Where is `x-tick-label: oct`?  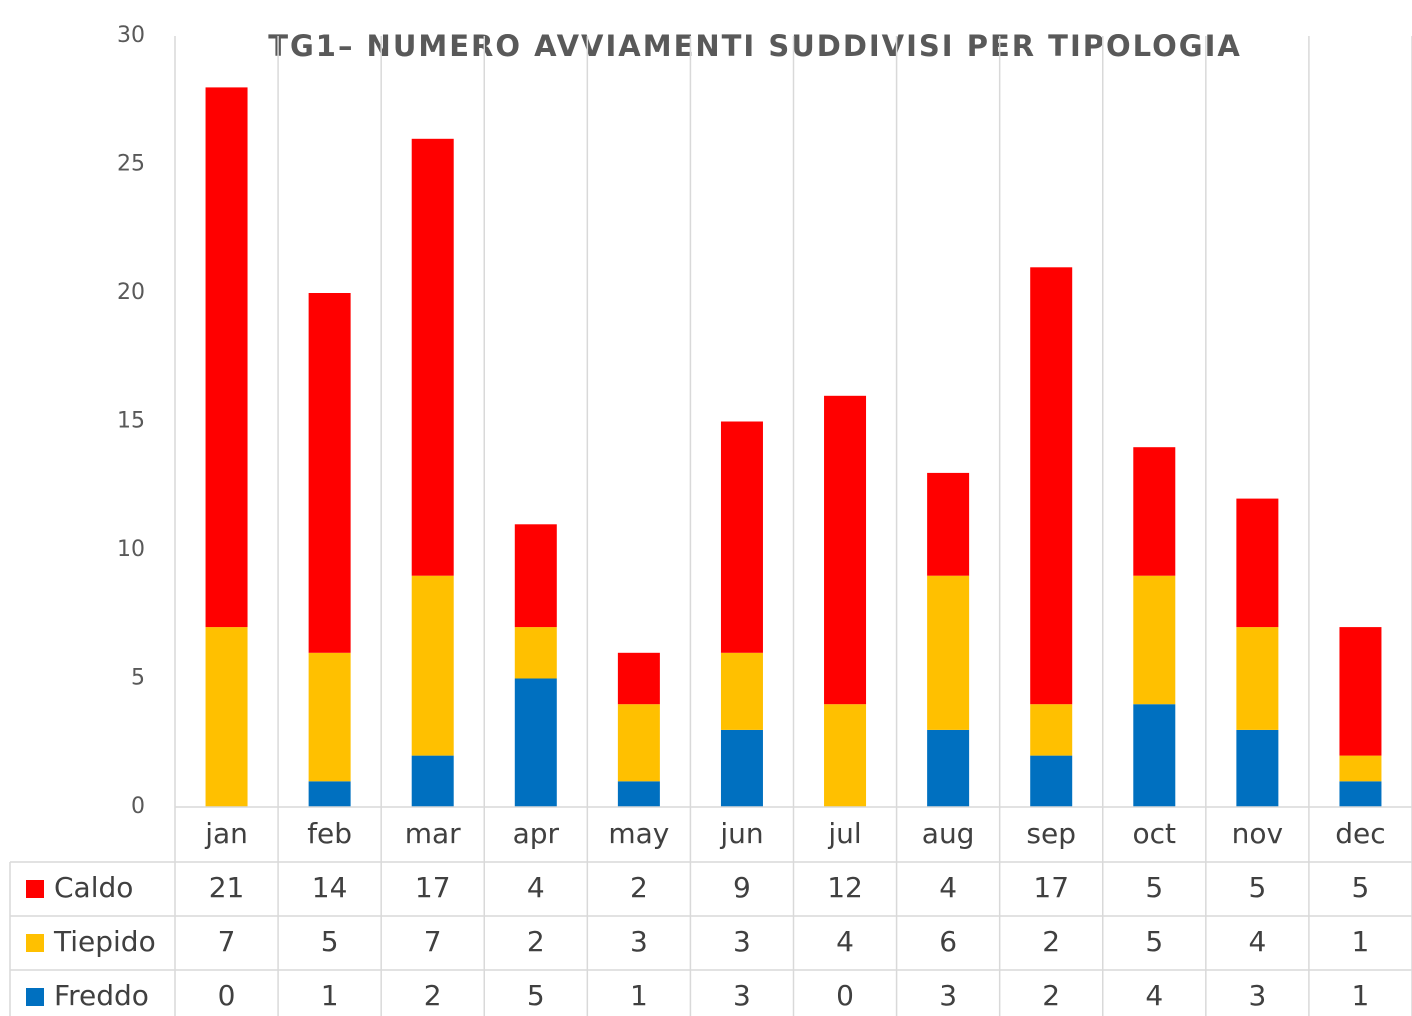
x-tick-label: oct is located at coordinates (1155, 833).